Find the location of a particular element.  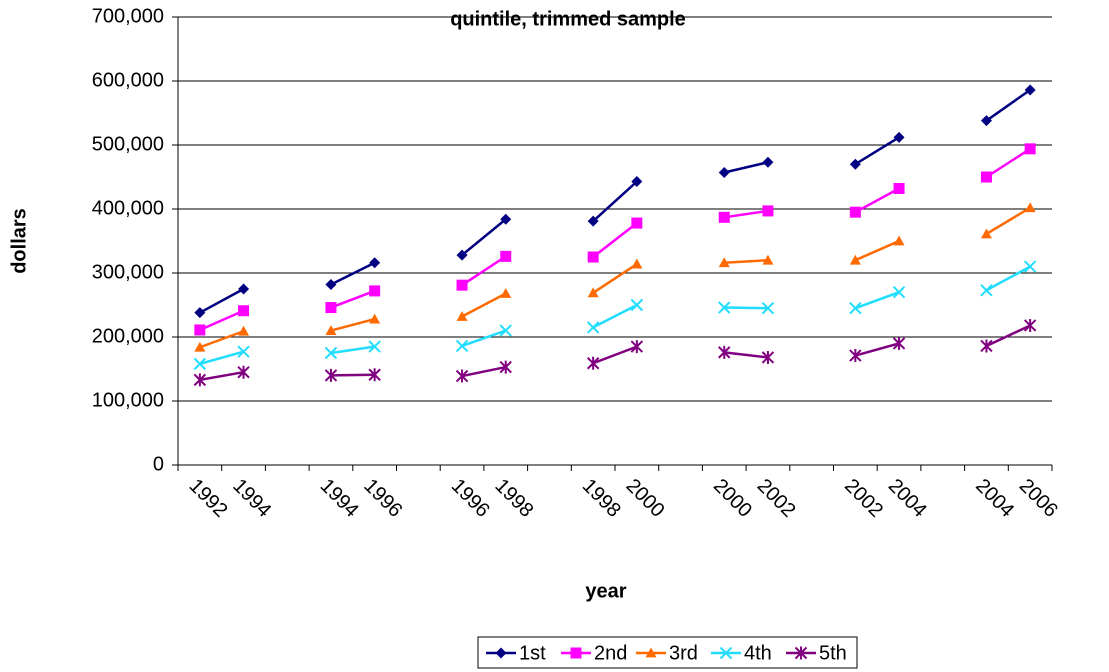

y-tick-label: 200,000 is located at coordinates (128, 336).